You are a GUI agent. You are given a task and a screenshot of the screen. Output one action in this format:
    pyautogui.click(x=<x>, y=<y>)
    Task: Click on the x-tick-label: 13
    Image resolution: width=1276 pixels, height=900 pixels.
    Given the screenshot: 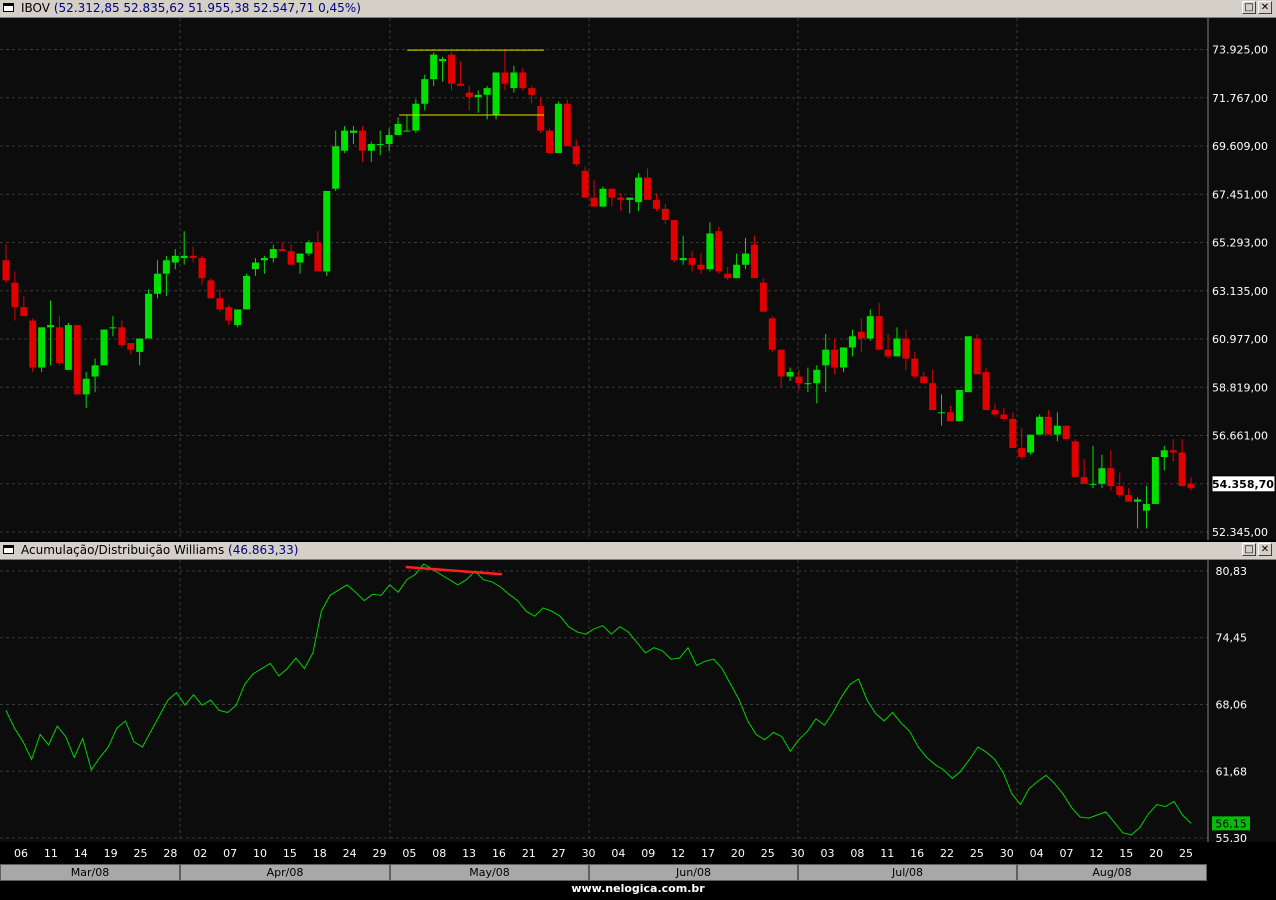 What is the action you would take?
    pyautogui.click(x=469, y=853)
    